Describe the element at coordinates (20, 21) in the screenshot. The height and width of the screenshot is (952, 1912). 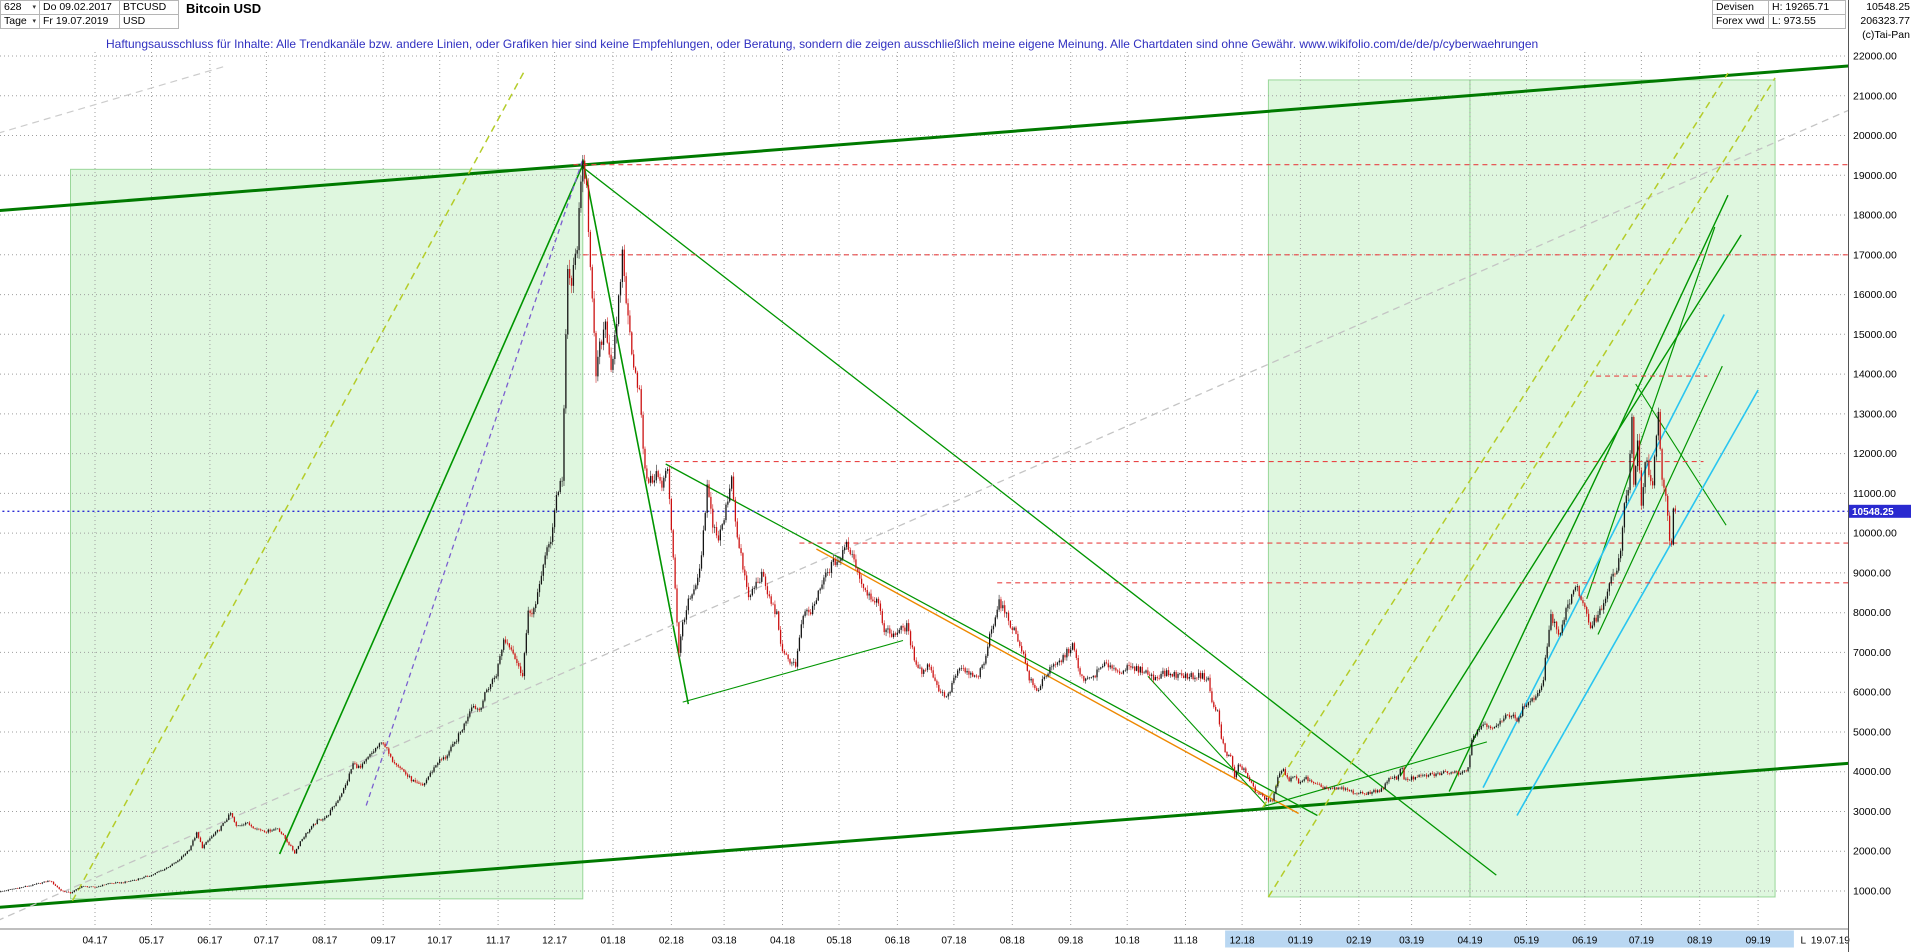
I see `period-dropdown: Tage ▾` at that location.